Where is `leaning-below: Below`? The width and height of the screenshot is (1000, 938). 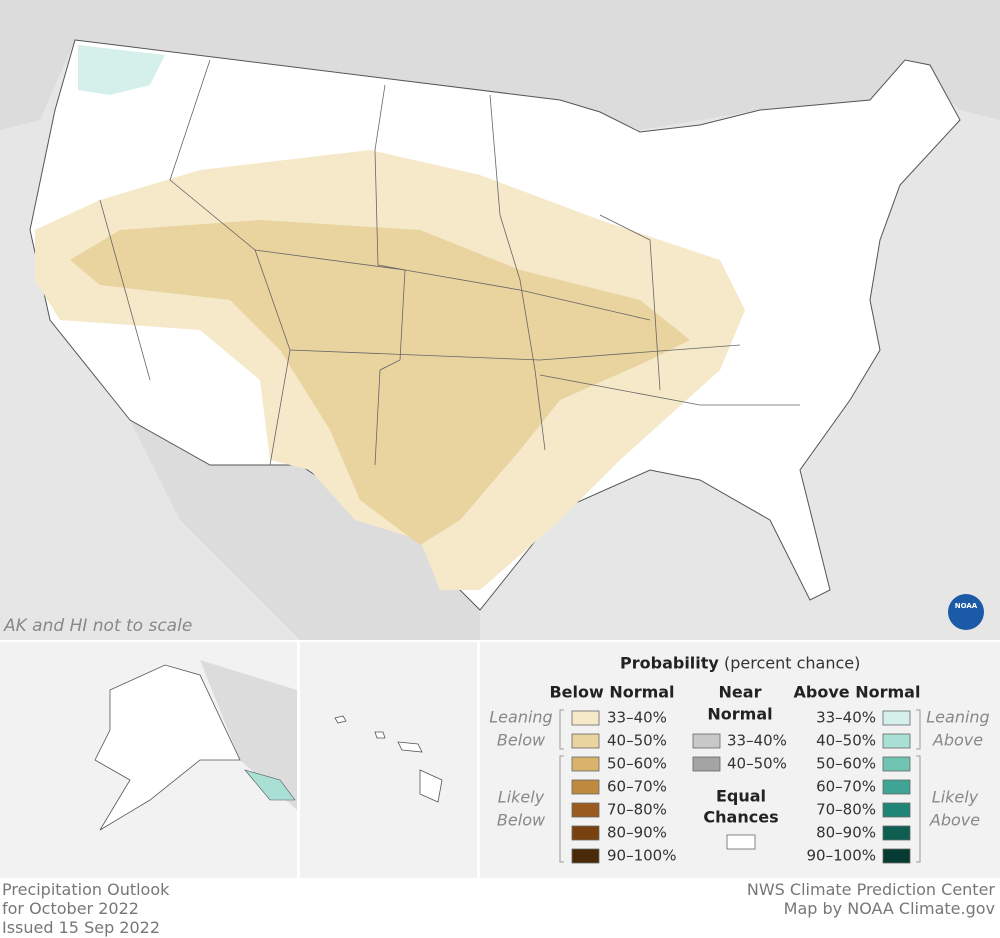
leaning-below: Below is located at coordinates (521, 740).